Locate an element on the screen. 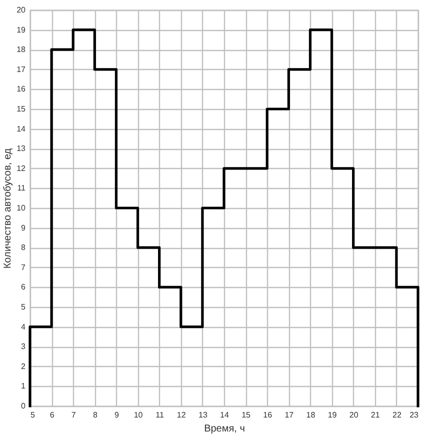  y-tick-label: 10 is located at coordinates (21, 208).